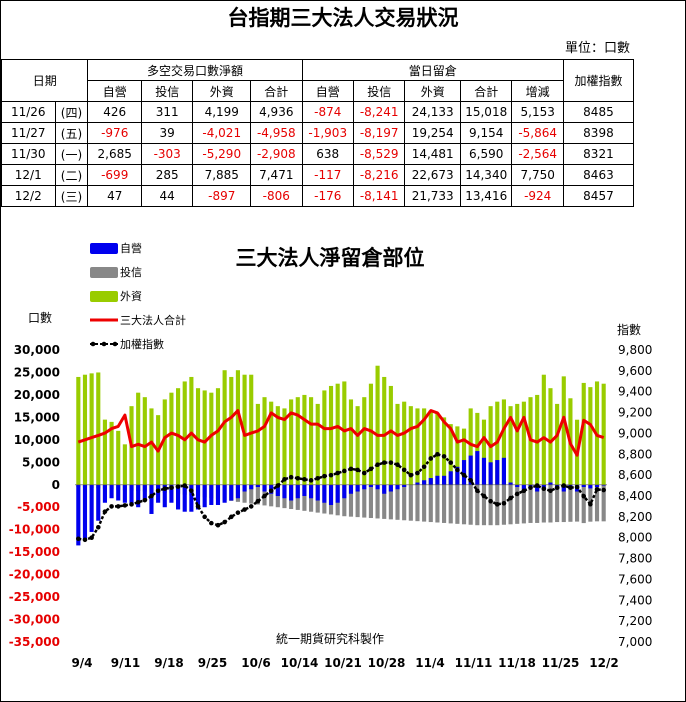 The width and height of the screenshot is (686, 702). Describe the element at coordinates (598, 133) in the screenshot. I see `index-cell: 8398` at that location.